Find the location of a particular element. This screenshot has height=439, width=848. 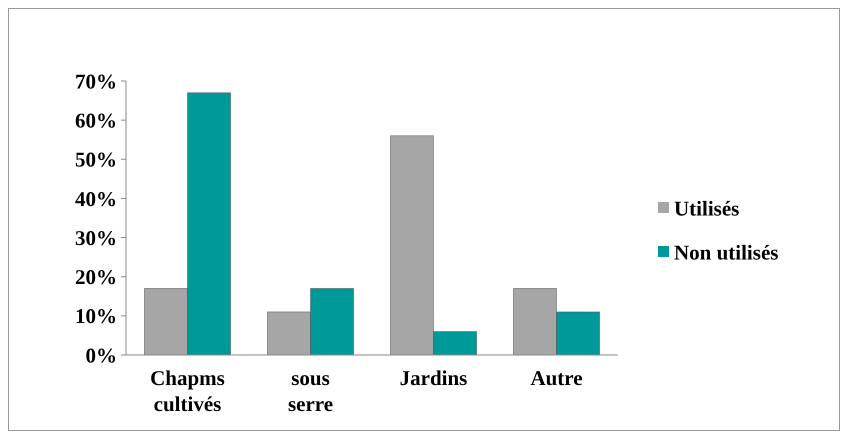

x-tick-label: sous serre is located at coordinates (311, 391).